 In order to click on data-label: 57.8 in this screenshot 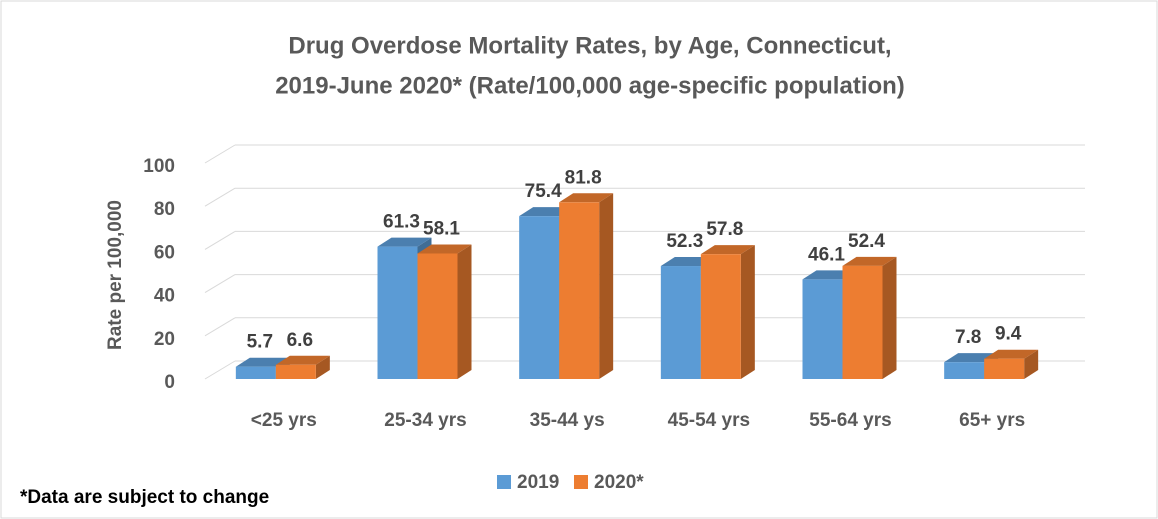, I will do `click(724, 229)`.